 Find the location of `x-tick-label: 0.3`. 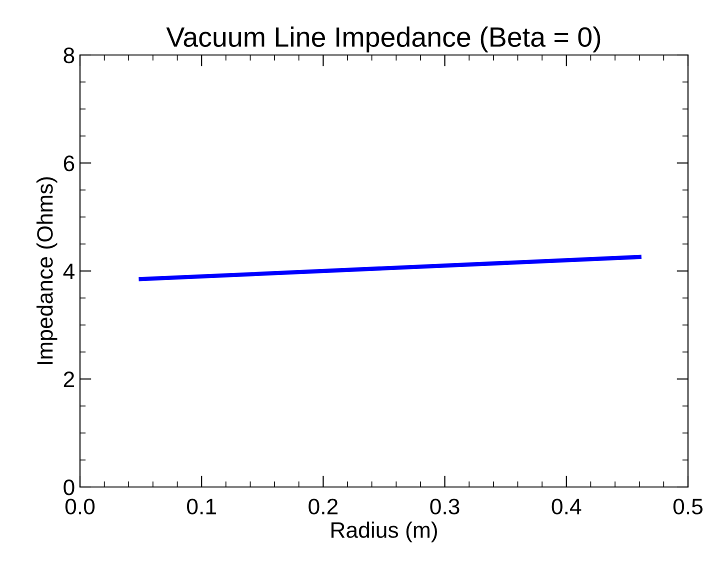

x-tick-label: 0.3 is located at coordinates (445, 506).